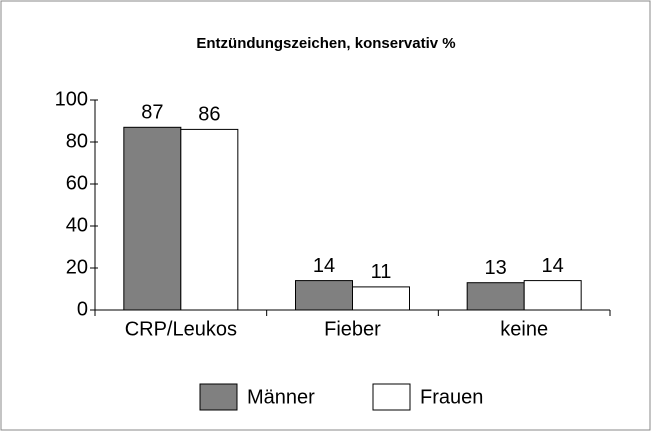  What do you see at coordinates (496, 268) in the screenshot?
I see `data-label: 13` at bounding box center [496, 268].